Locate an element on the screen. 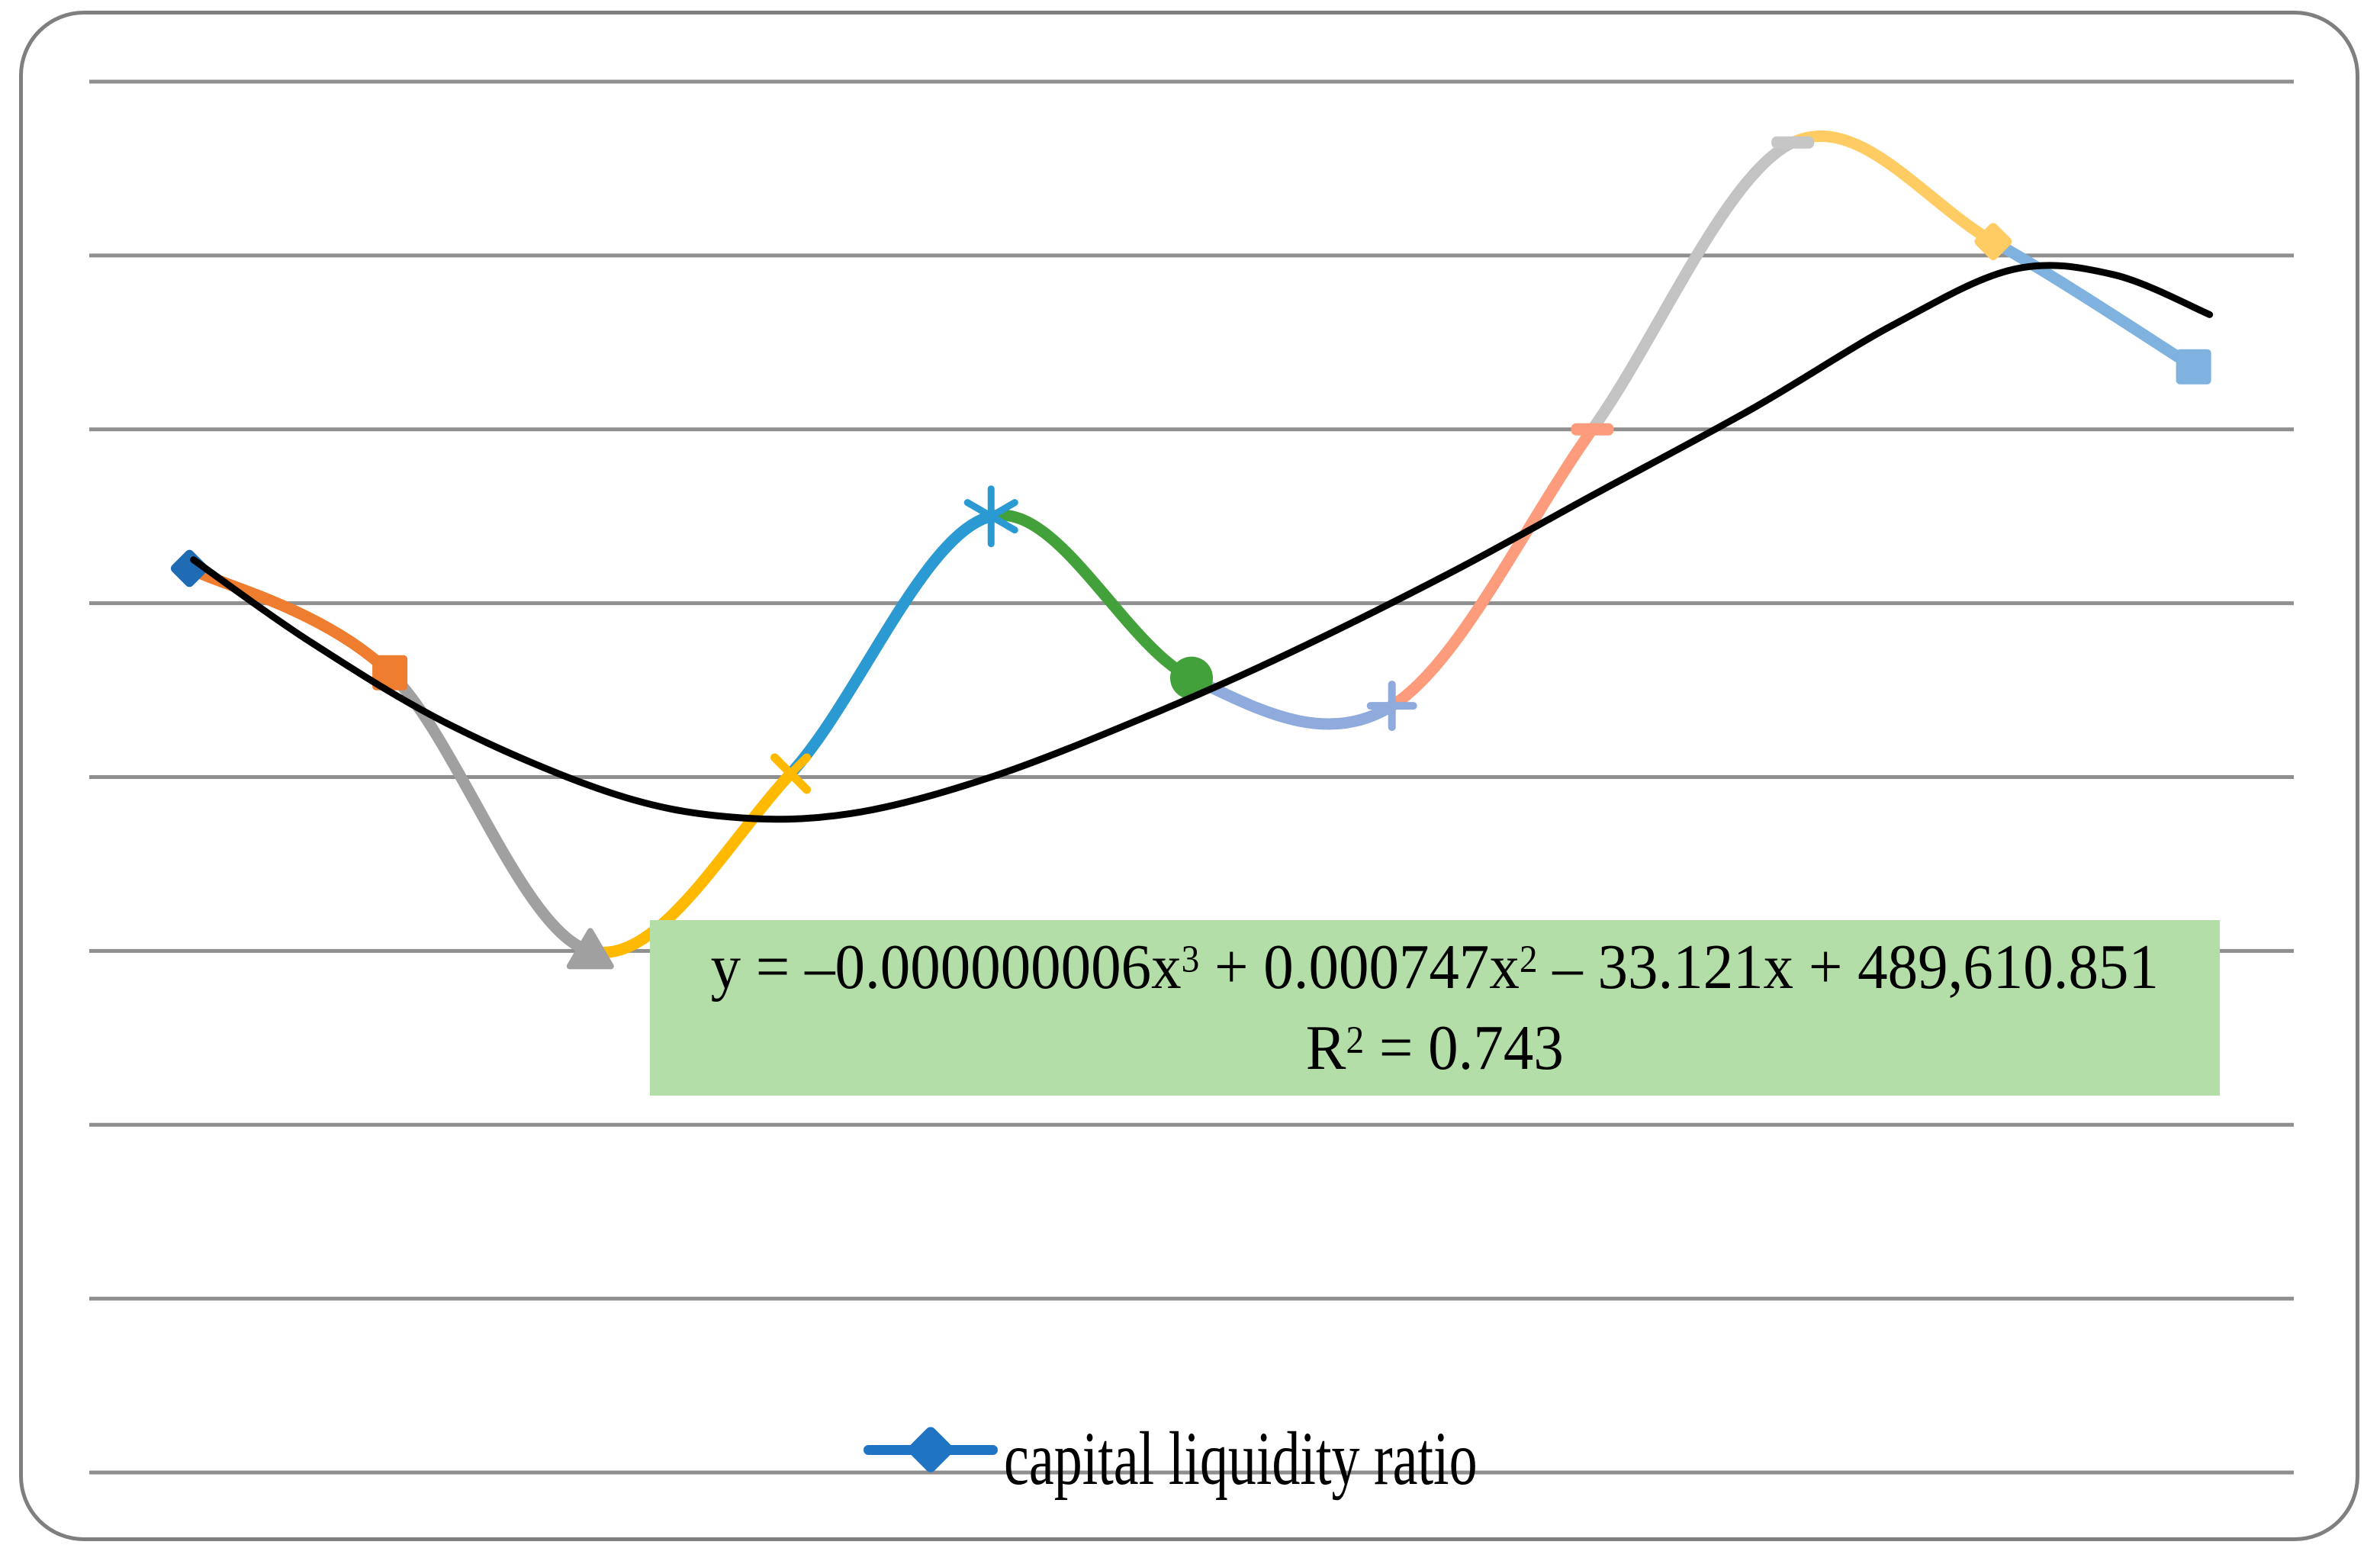 This screenshot has height=1561, width=2380. legend-series-icon is located at coordinates (931, 1449).